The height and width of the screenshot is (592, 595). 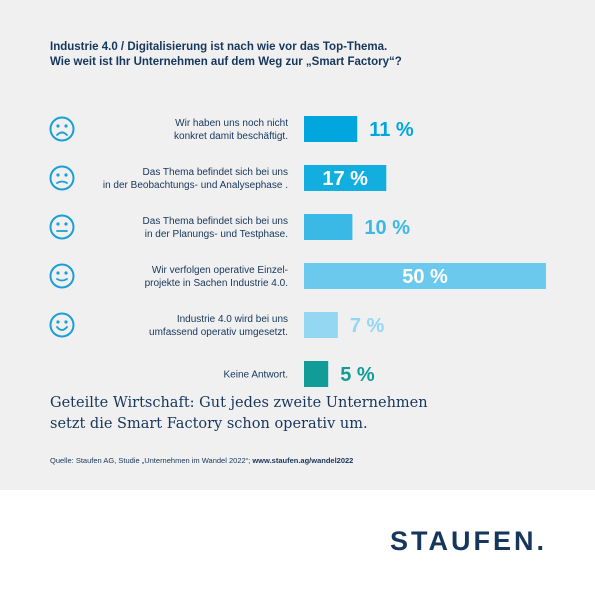 What do you see at coordinates (468, 541) in the screenshot?
I see `staufen-logo: STAUFEN.` at bounding box center [468, 541].